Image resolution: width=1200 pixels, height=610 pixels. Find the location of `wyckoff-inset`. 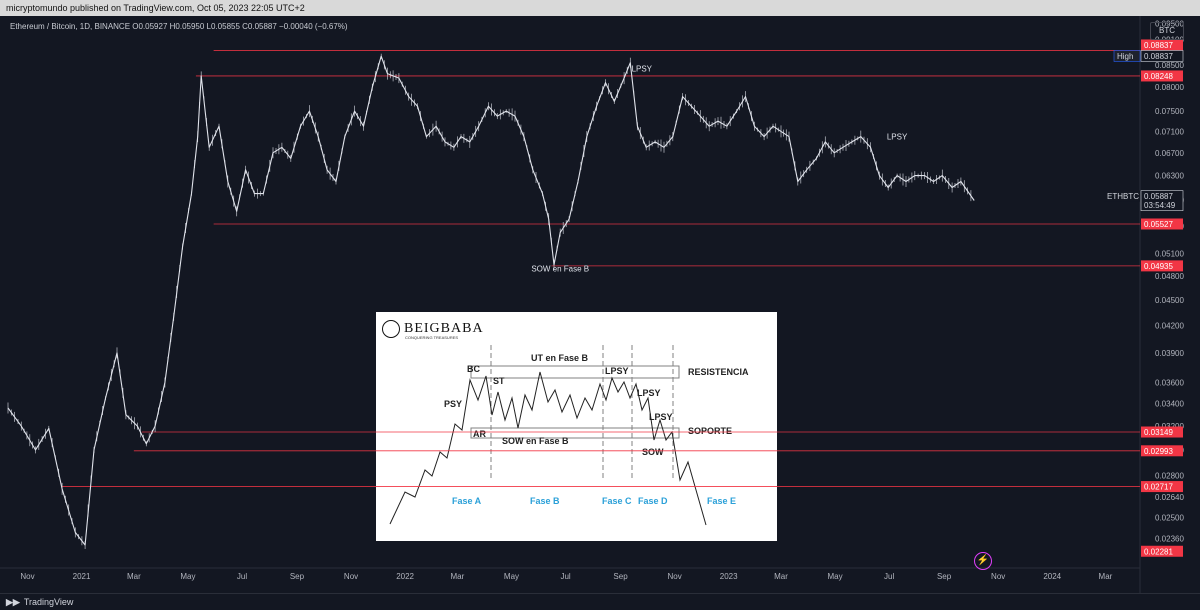

wyckoff-inset is located at coordinates (576, 426).